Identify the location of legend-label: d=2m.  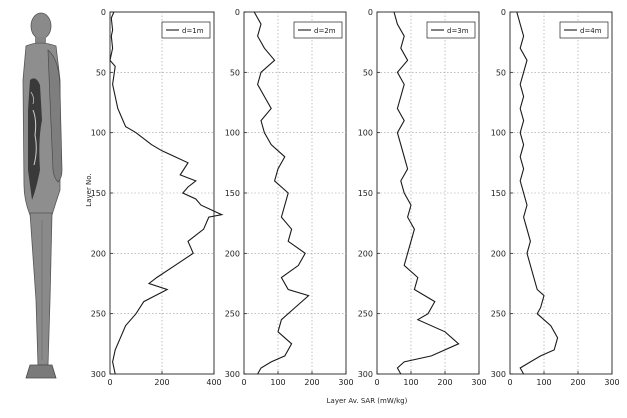
(325, 31).